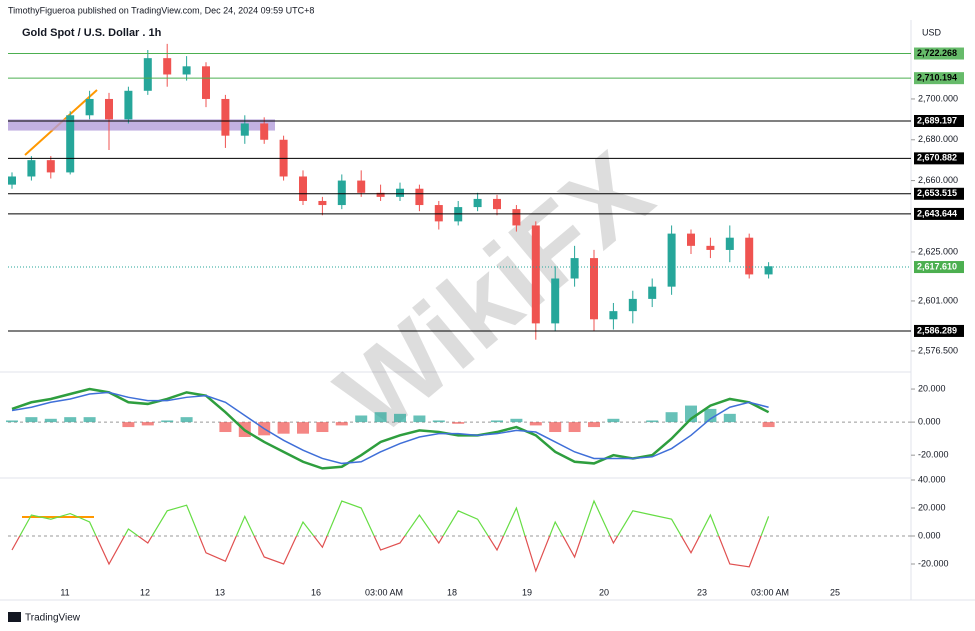 This screenshot has width=975, height=631. Describe the element at coordinates (938, 300) in the screenshot. I see `y-tick-label: 2,601.000` at that location.